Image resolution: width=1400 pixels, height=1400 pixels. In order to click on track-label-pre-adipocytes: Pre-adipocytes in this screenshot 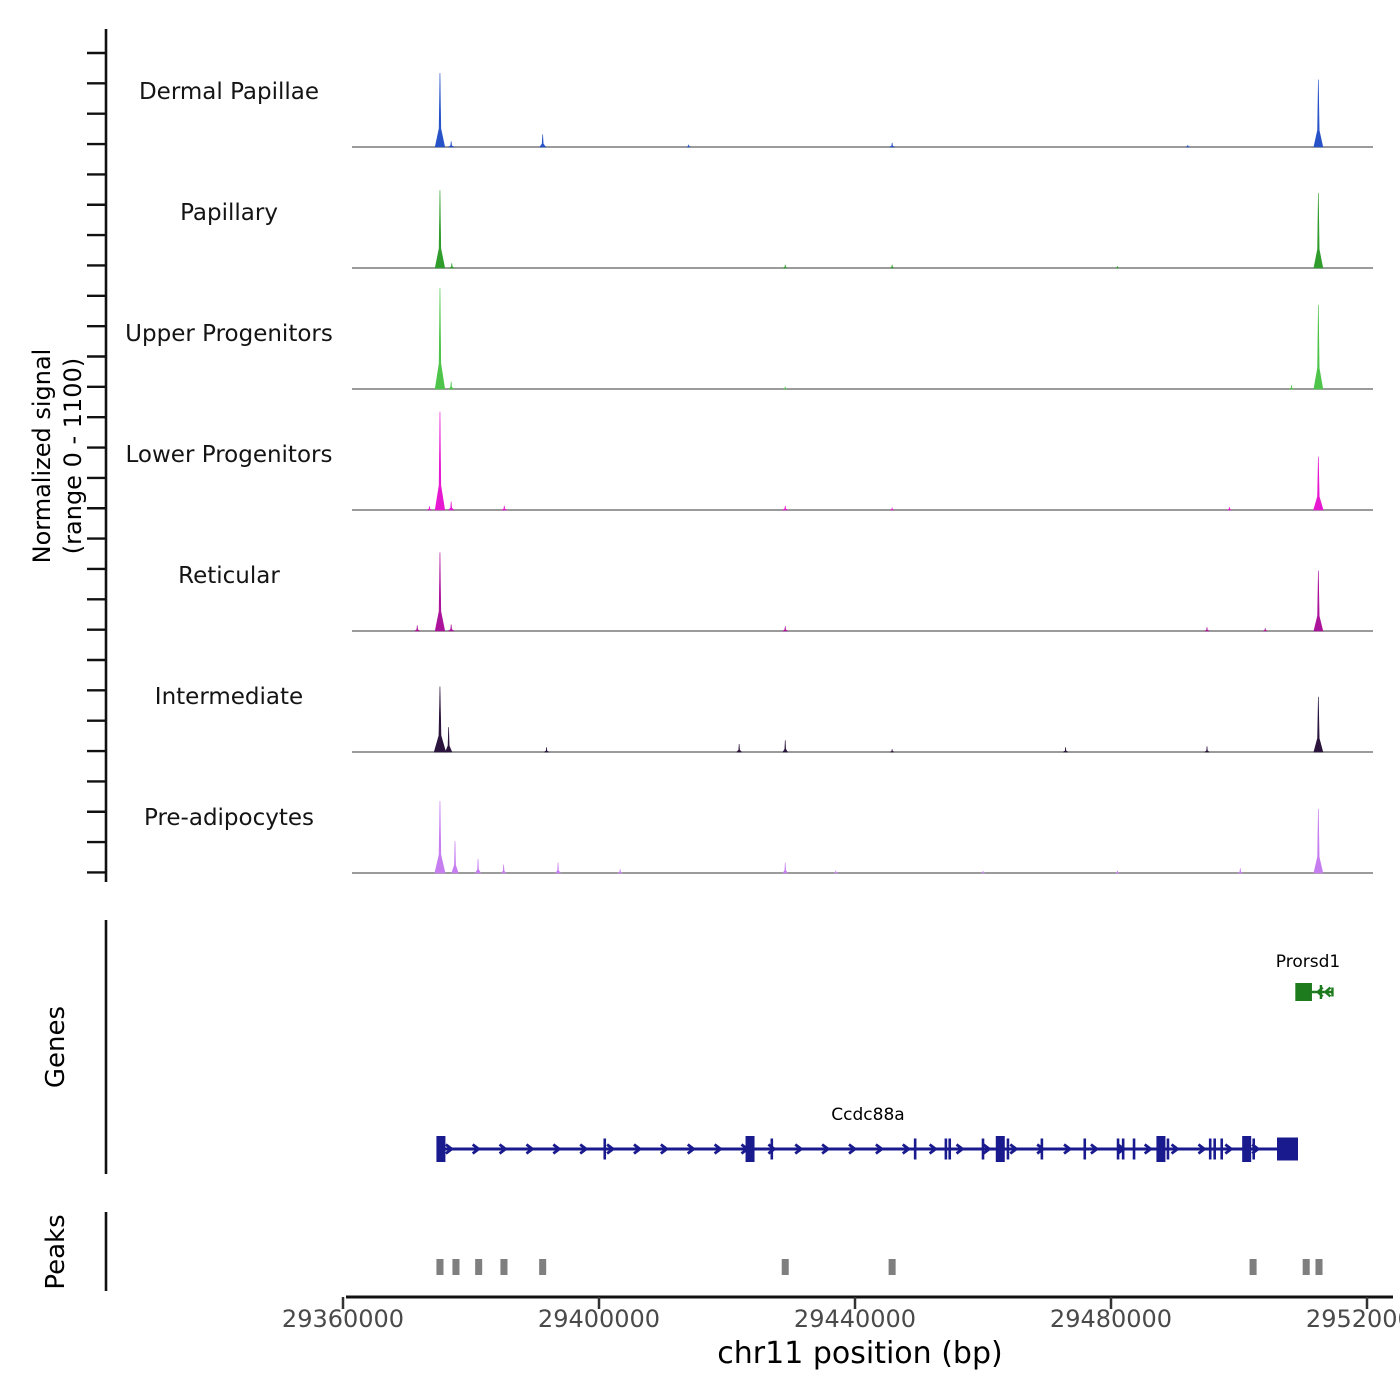, I will do `click(229, 818)`.